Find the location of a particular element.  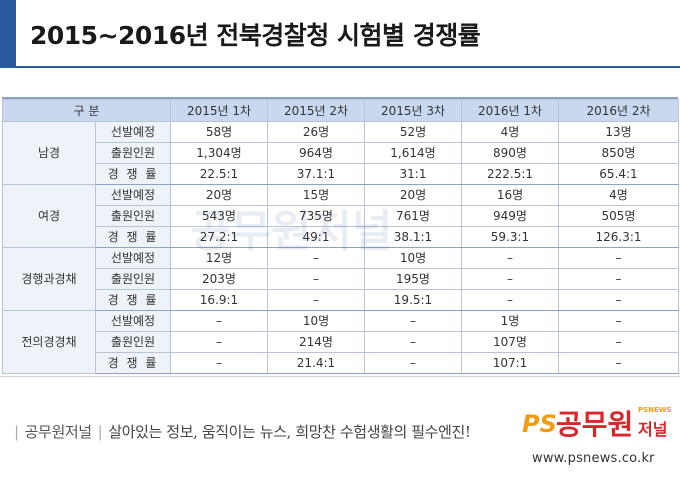

table-row: 경행과경채 선발예정 12명 –10명 – – is located at coordinates (340, 279).